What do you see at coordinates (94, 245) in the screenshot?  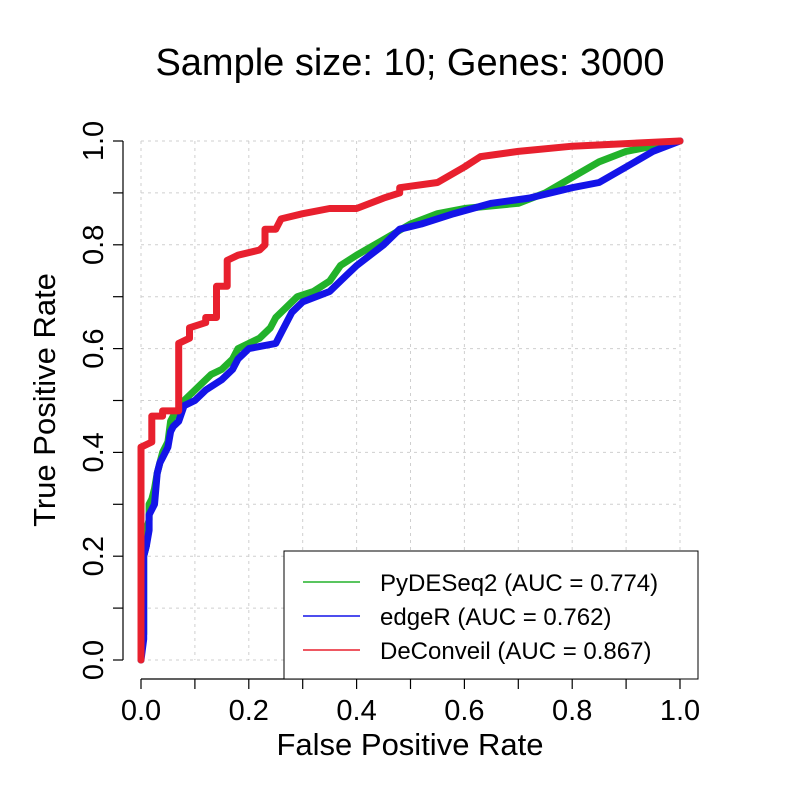 I see `y-tick-label: 0.8` at bounding box center [94, 245].